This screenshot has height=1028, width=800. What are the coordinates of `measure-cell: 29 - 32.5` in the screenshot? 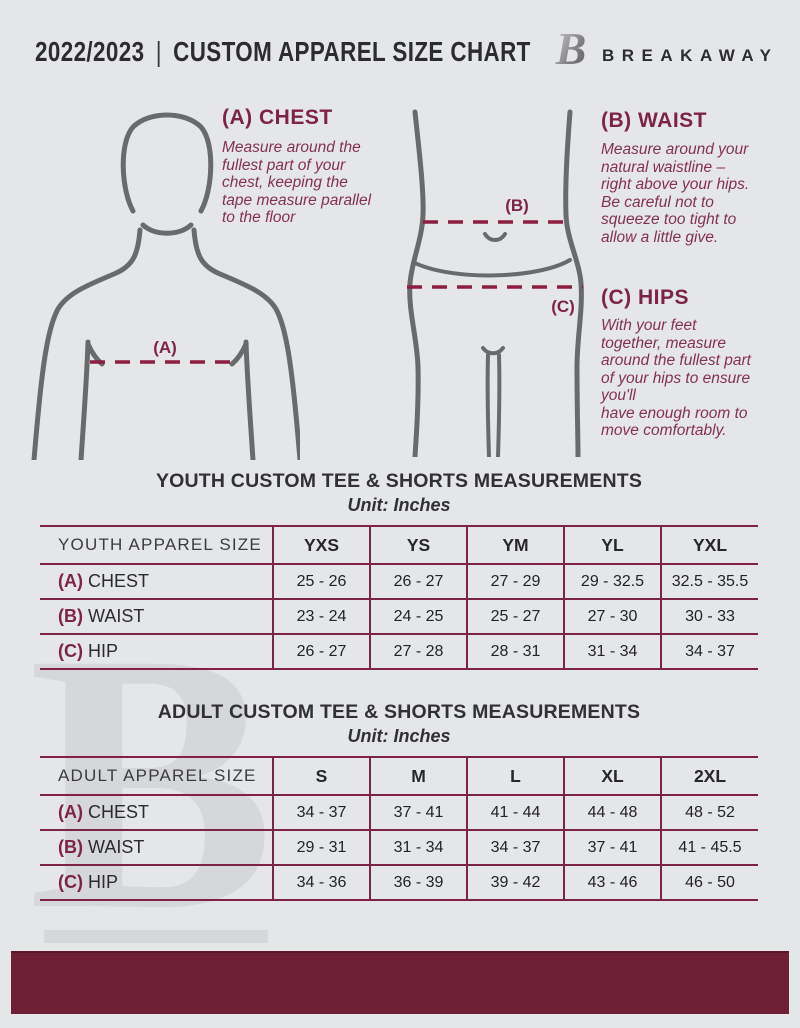 It's located at (612, 582).